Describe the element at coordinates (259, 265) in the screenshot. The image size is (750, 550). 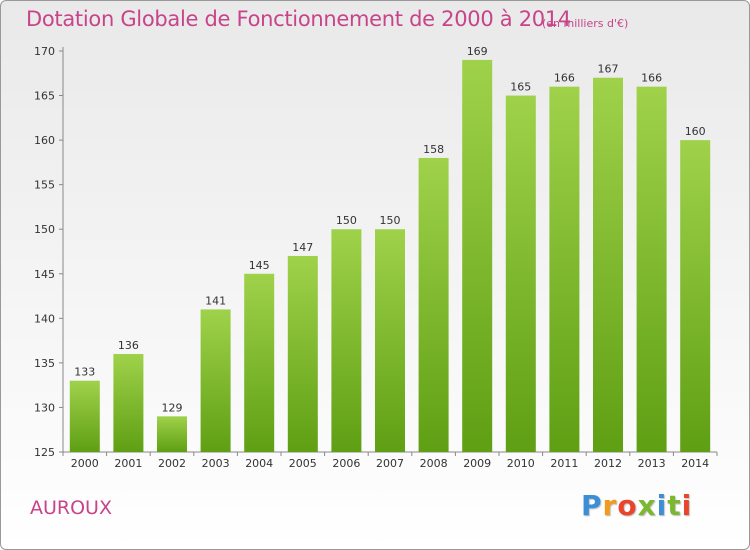
I see `data-label: 145` at that location.